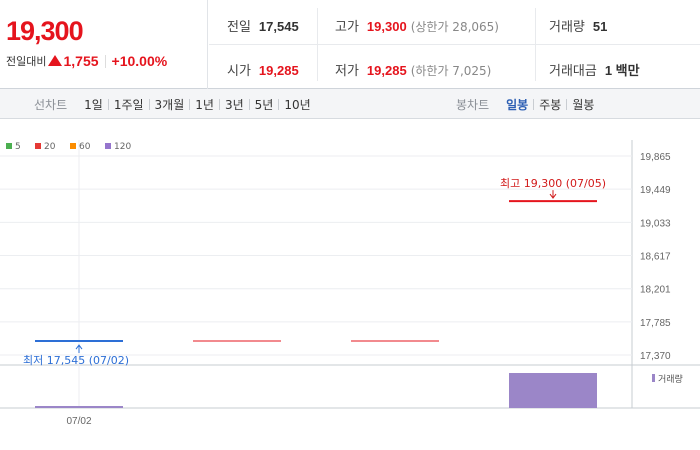 The height and width of the screenshot is (450, 700). Describe the element at coordinates (239, 27) in the screenshot. I see `info-label: 전일` at that location.